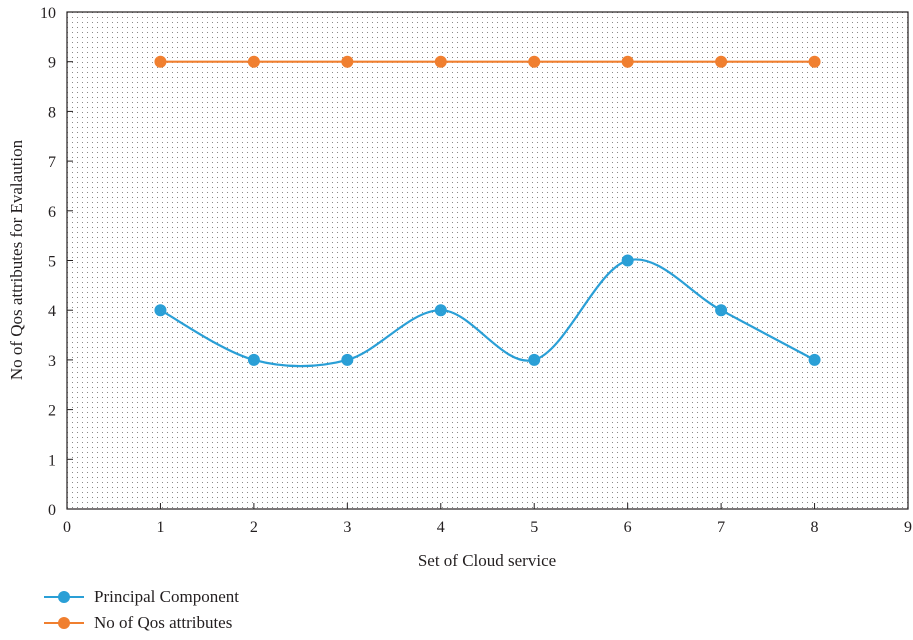  Describe the element at coordinates (254, 527) in the screenshot. I see `x-tick-label: 2` at that location.